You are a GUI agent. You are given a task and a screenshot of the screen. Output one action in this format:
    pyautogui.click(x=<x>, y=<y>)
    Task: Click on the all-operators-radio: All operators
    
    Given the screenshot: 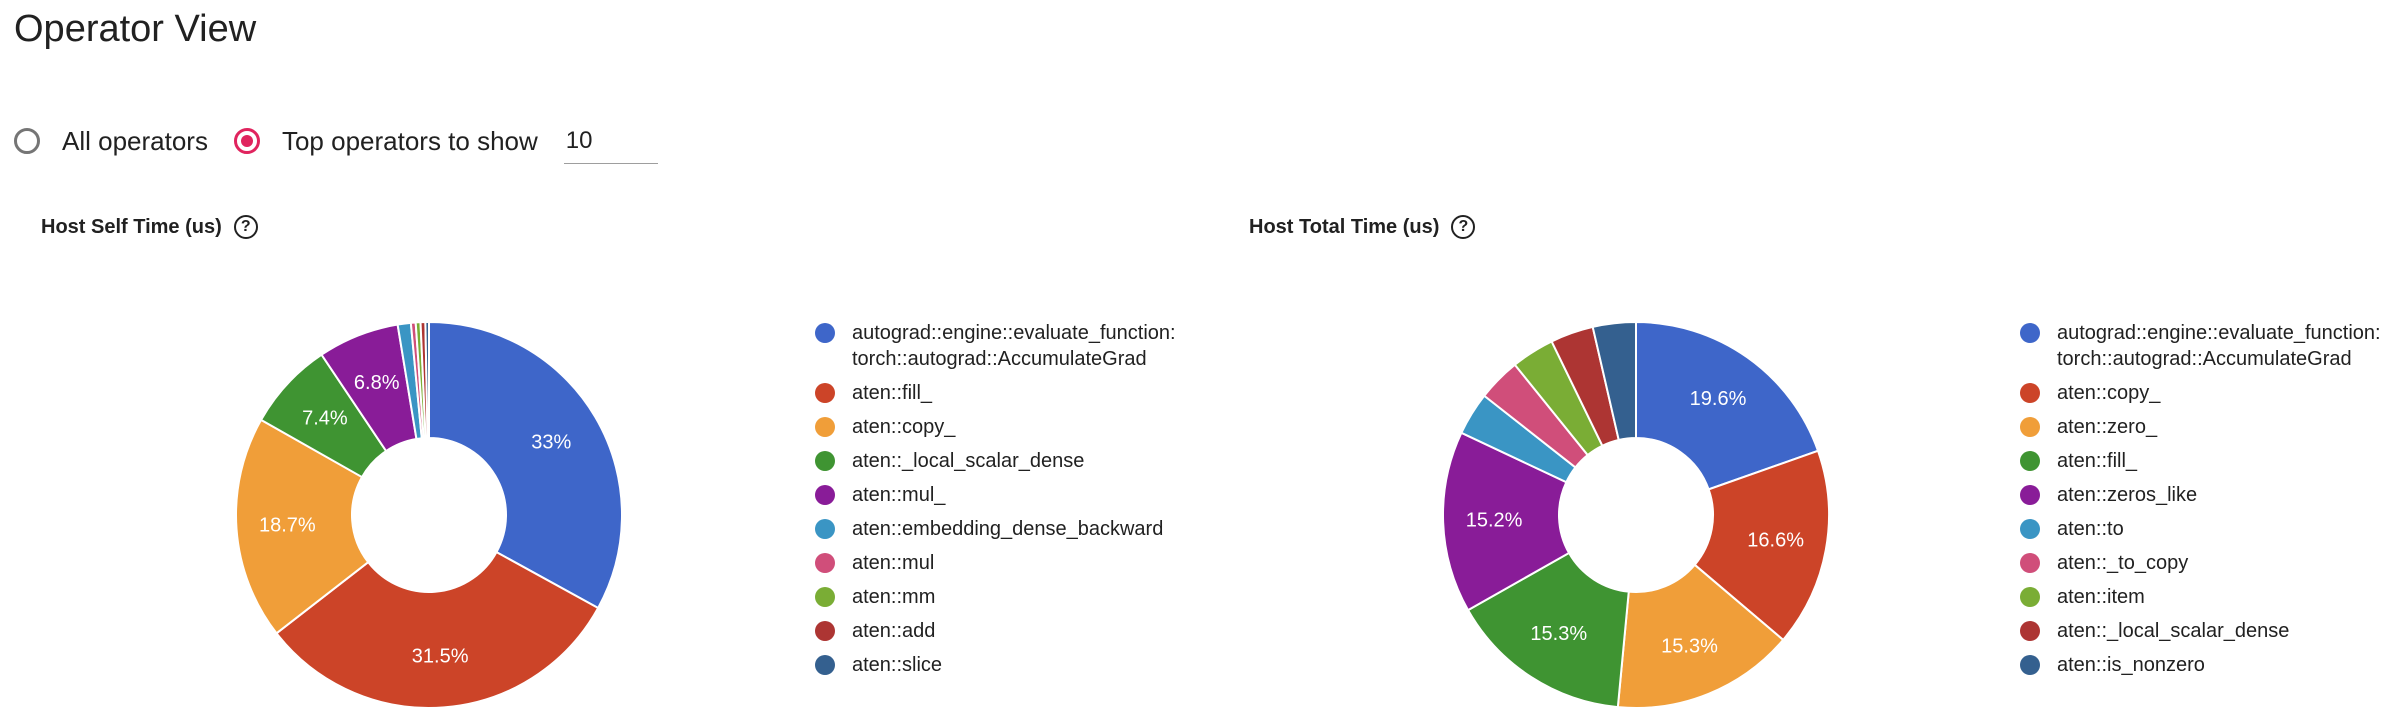 What is the action you would take?
    pyautogui.click(x=111, y=141)
    